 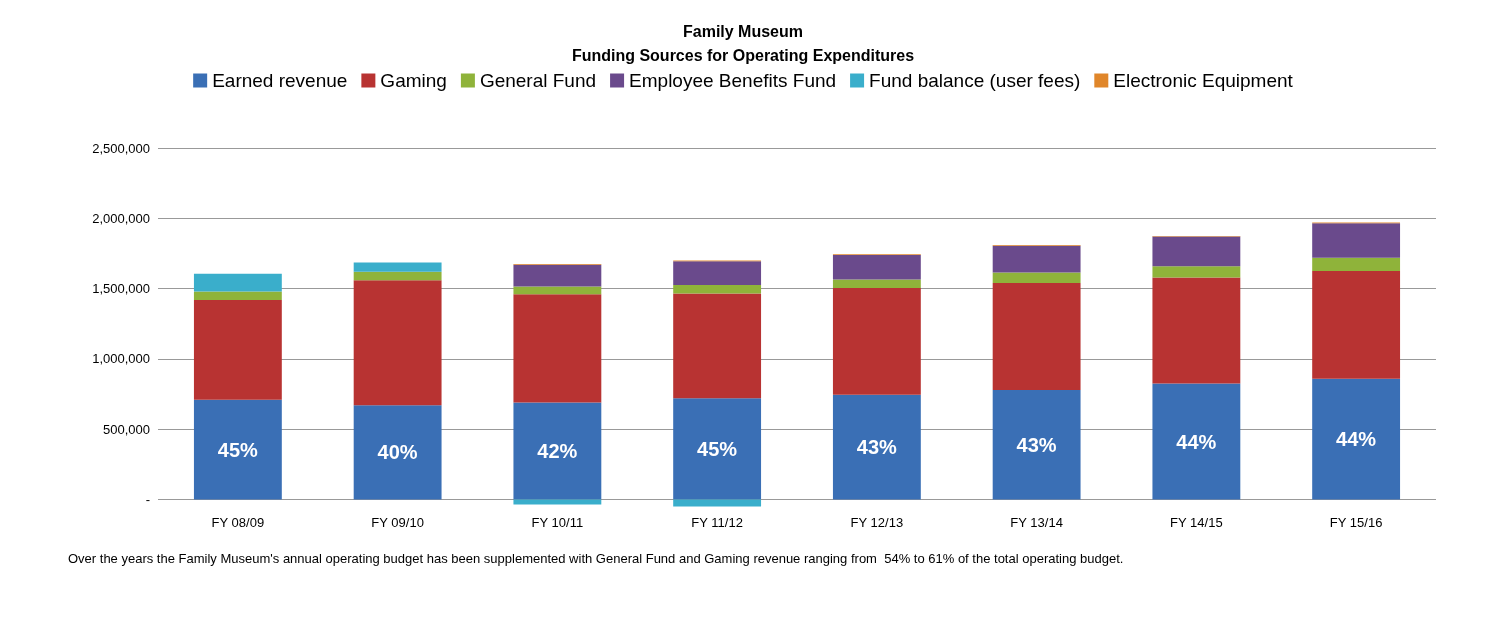 I want to click on legend-label: Employee Benefits Fund, so click(x=733, y=80).